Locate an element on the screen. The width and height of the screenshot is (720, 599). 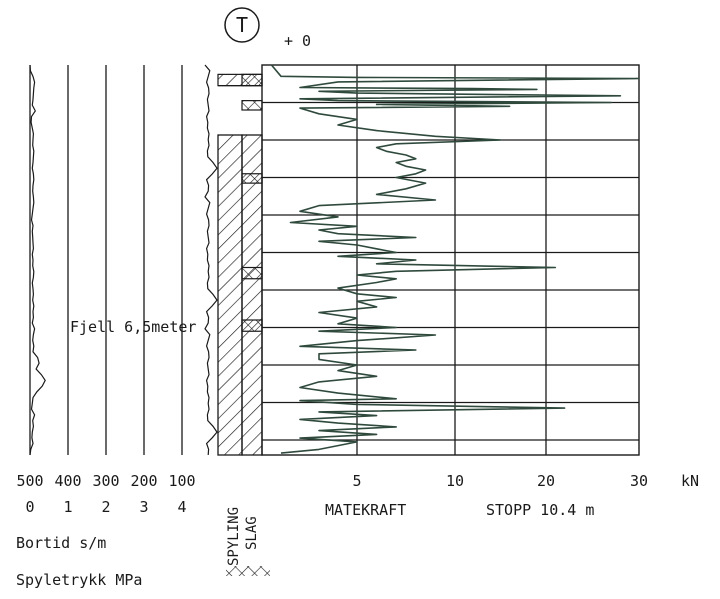
matekraft-tick-label: 20 is located at coordinates (546, 481).